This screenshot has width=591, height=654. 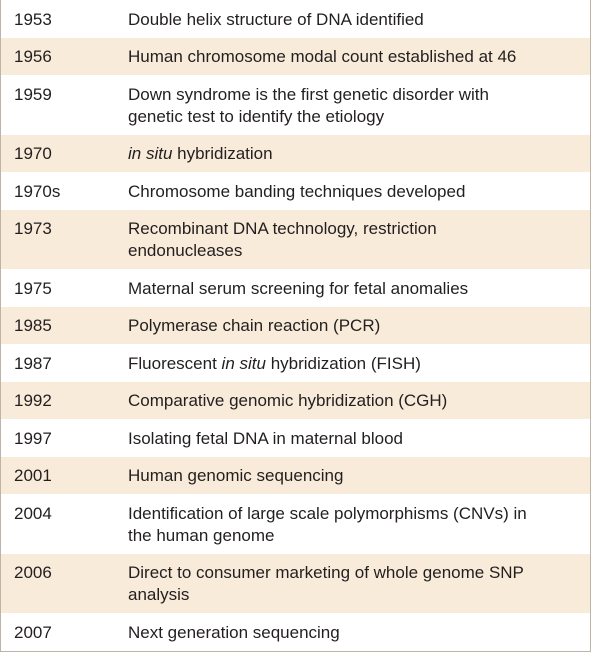 What do you see at coordinates (185, 250) in the screenshot?
I see `text-segment: endonucleases` at bounding box center [185, 250].